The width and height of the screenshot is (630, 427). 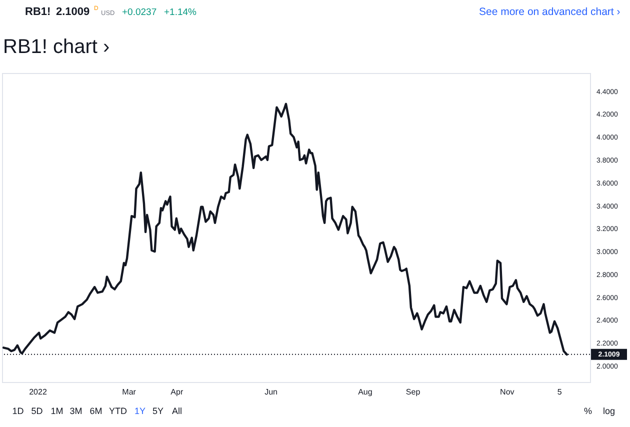 I want to click on text: 5Y, so click(x=158, y=411).